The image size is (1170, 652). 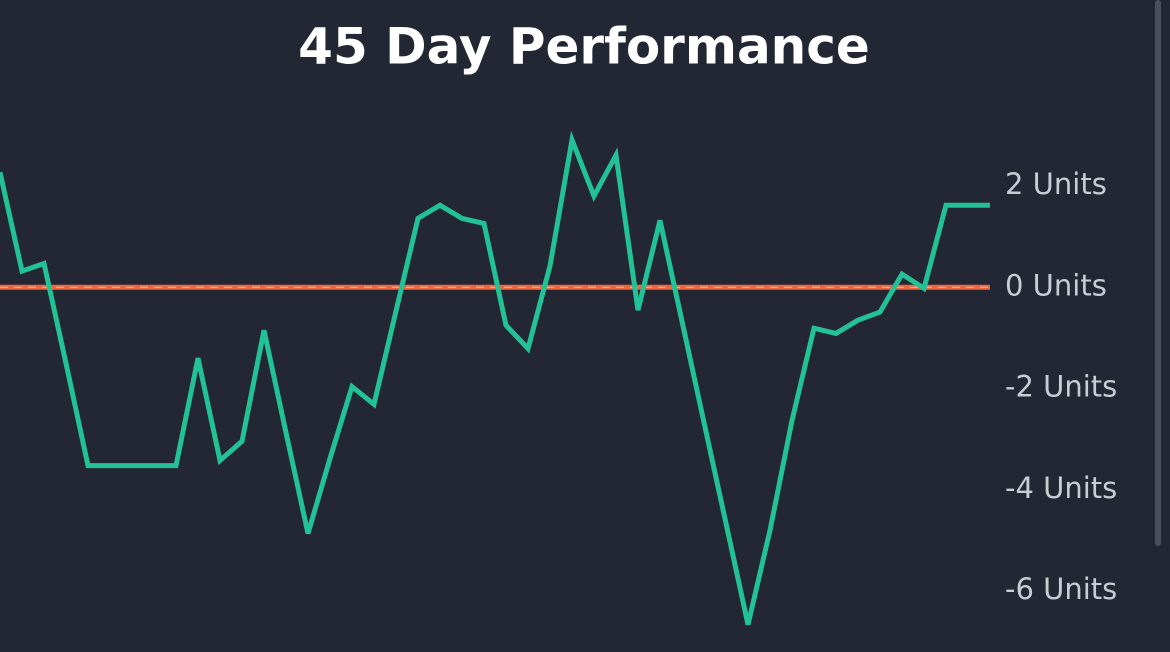 What do you see at coordinates (1061, 488) in the screenshot?
I see `y-tick-label: -4 Units` at bounding box center [1061, 488].